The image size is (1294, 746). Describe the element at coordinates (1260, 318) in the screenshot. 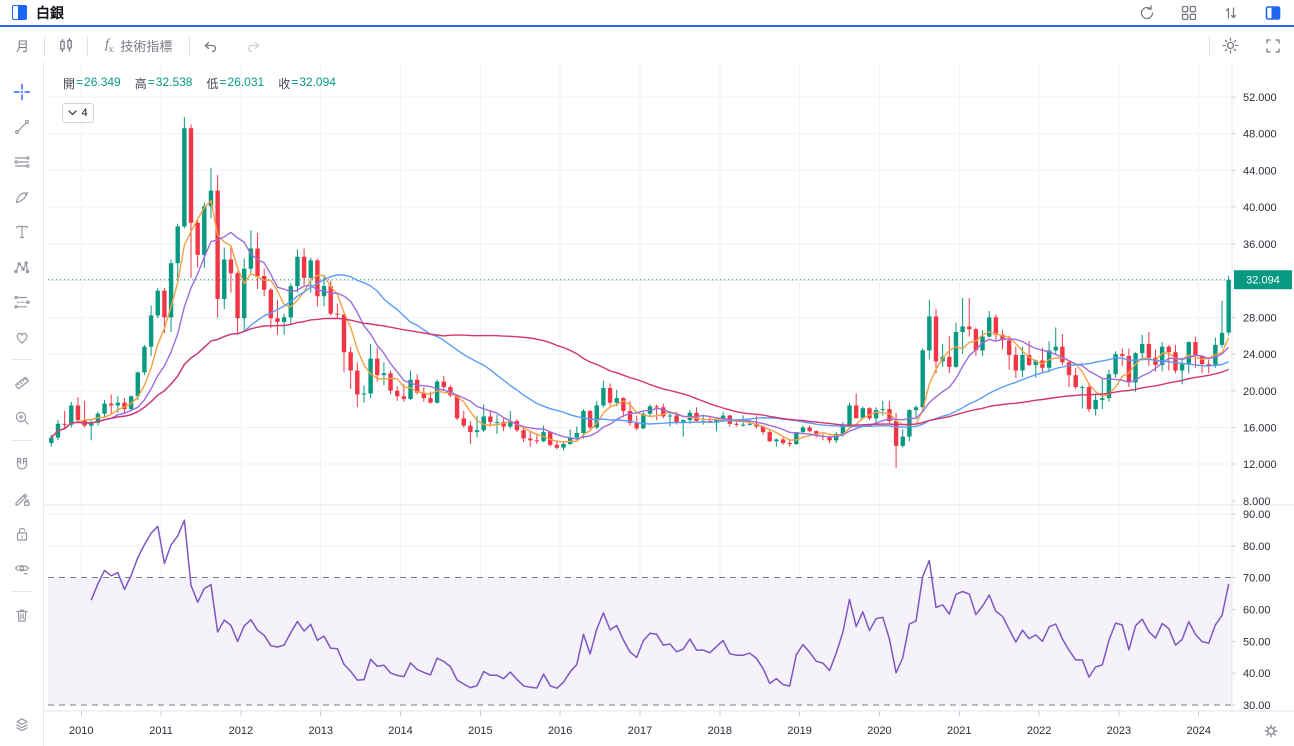

I see `svg-text: 28.000` at that location.